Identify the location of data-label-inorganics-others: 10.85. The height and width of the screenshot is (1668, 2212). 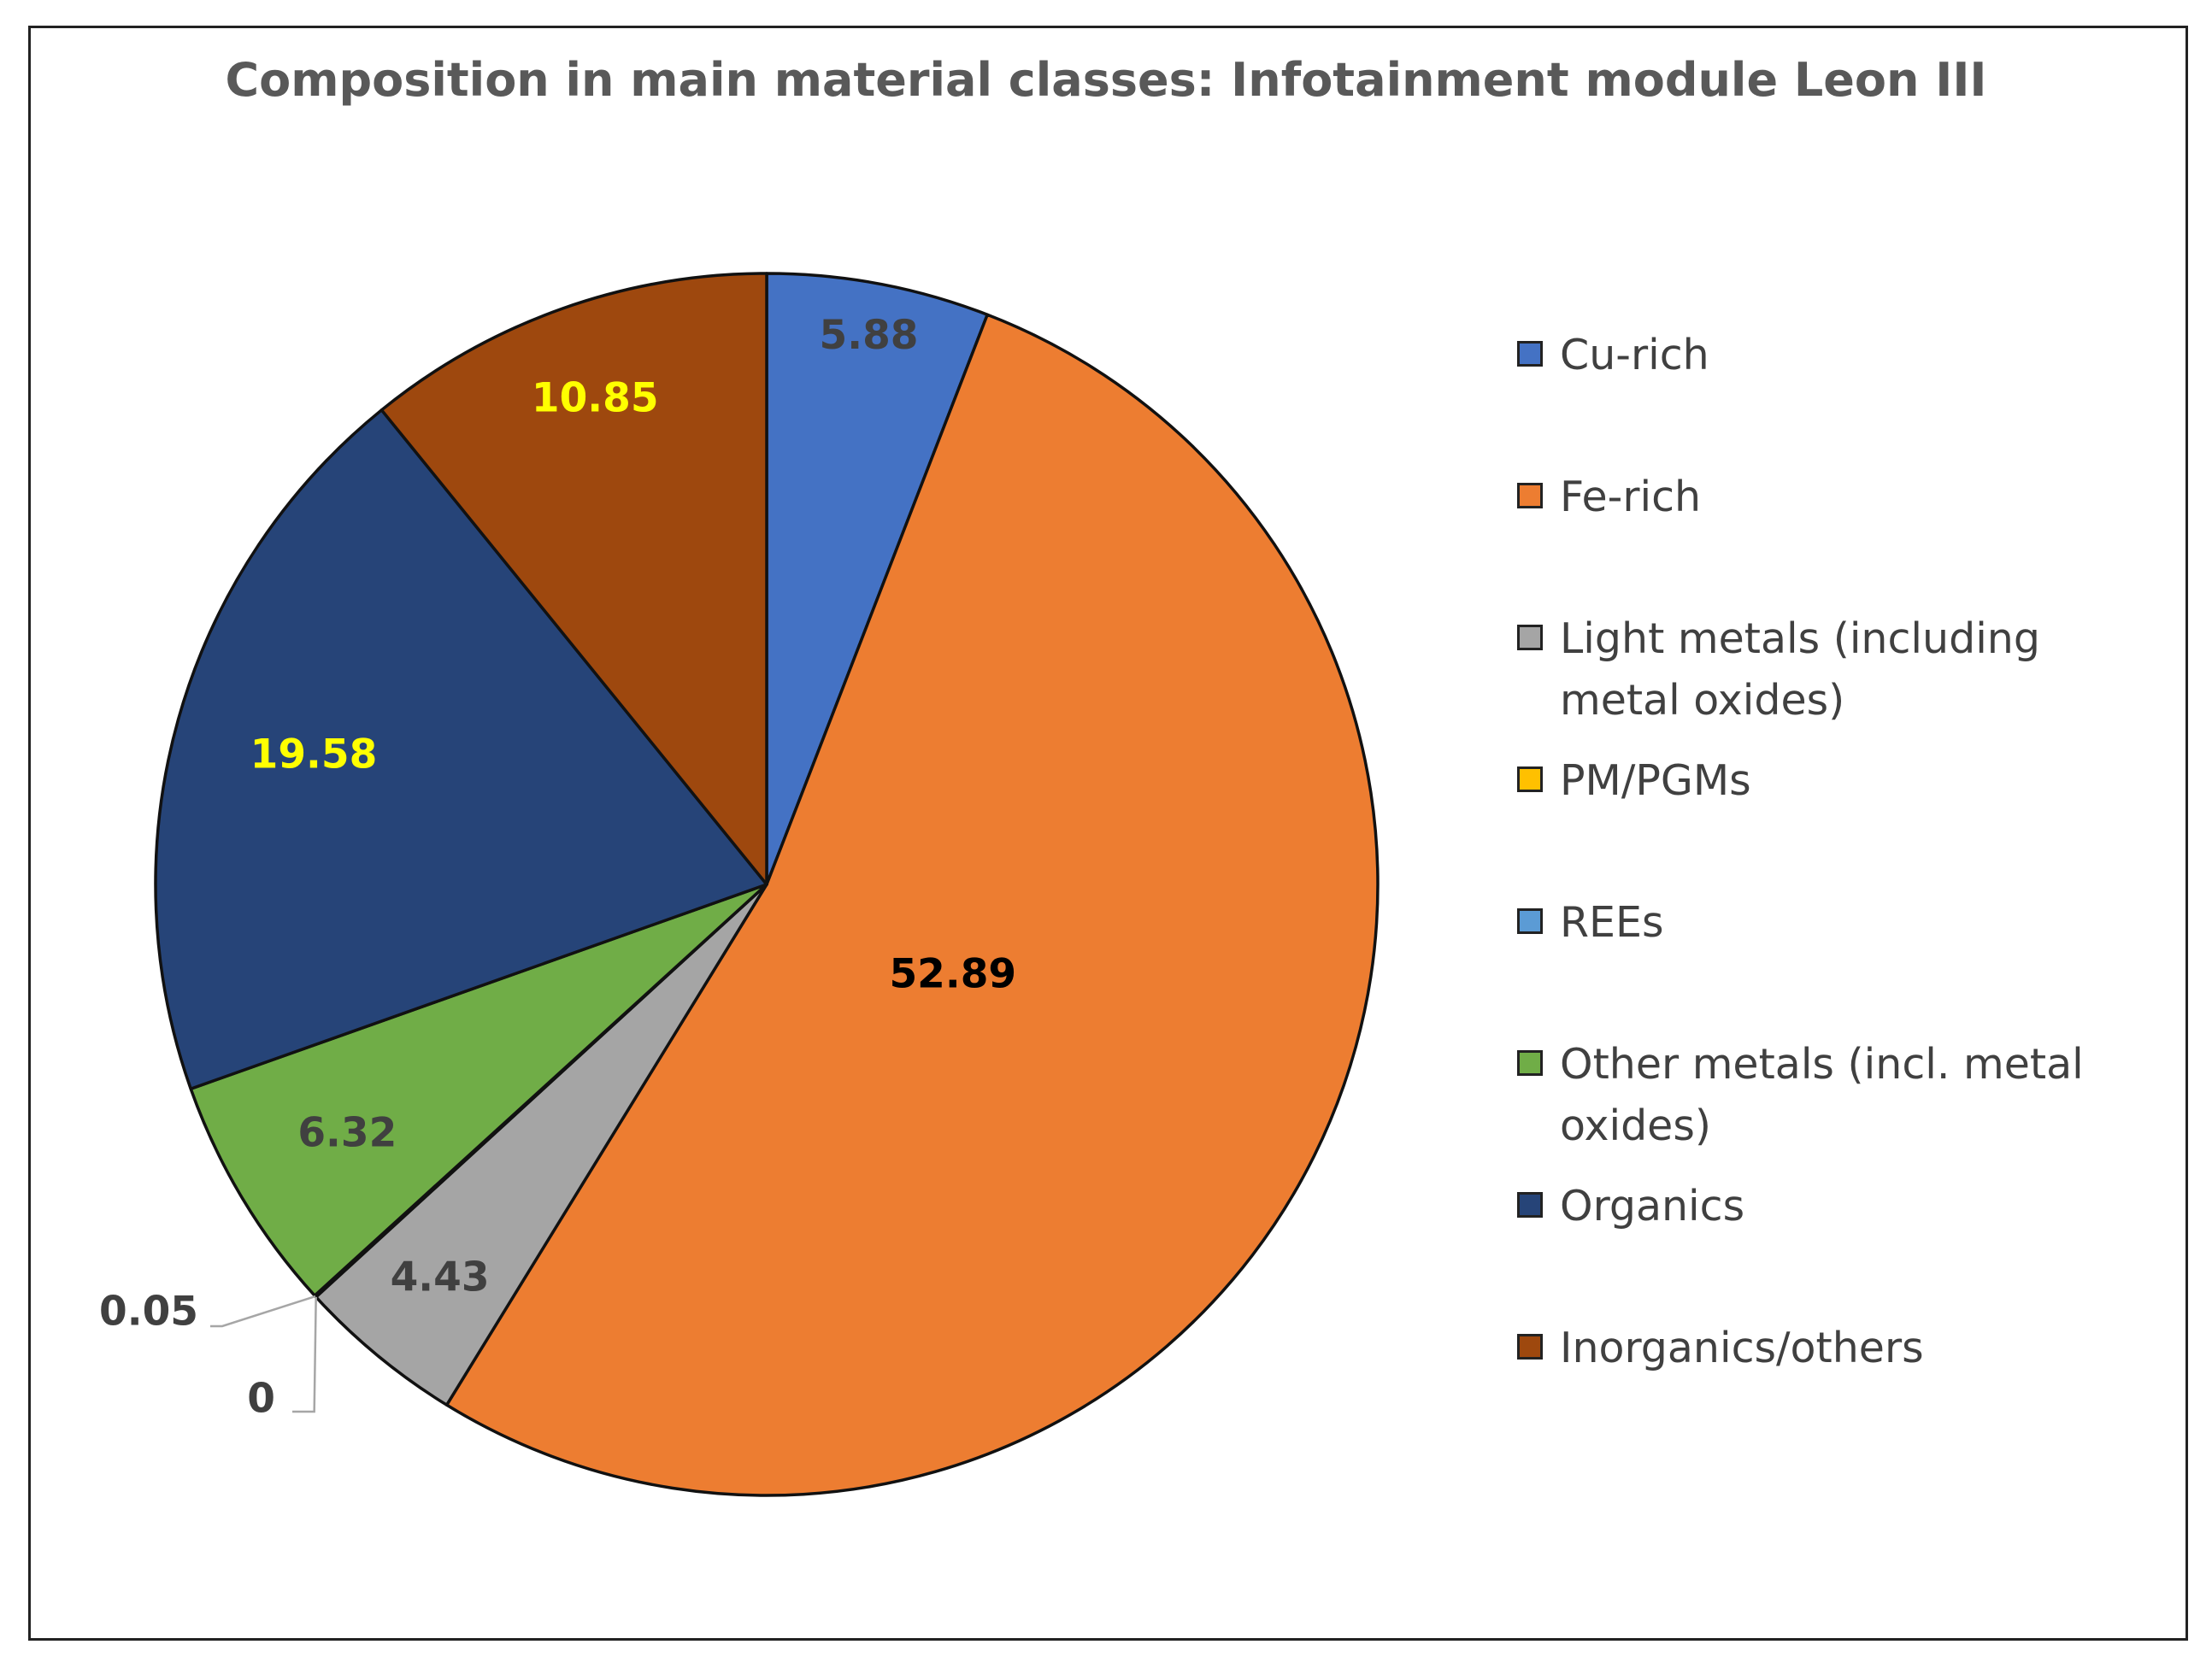
(595, 398).